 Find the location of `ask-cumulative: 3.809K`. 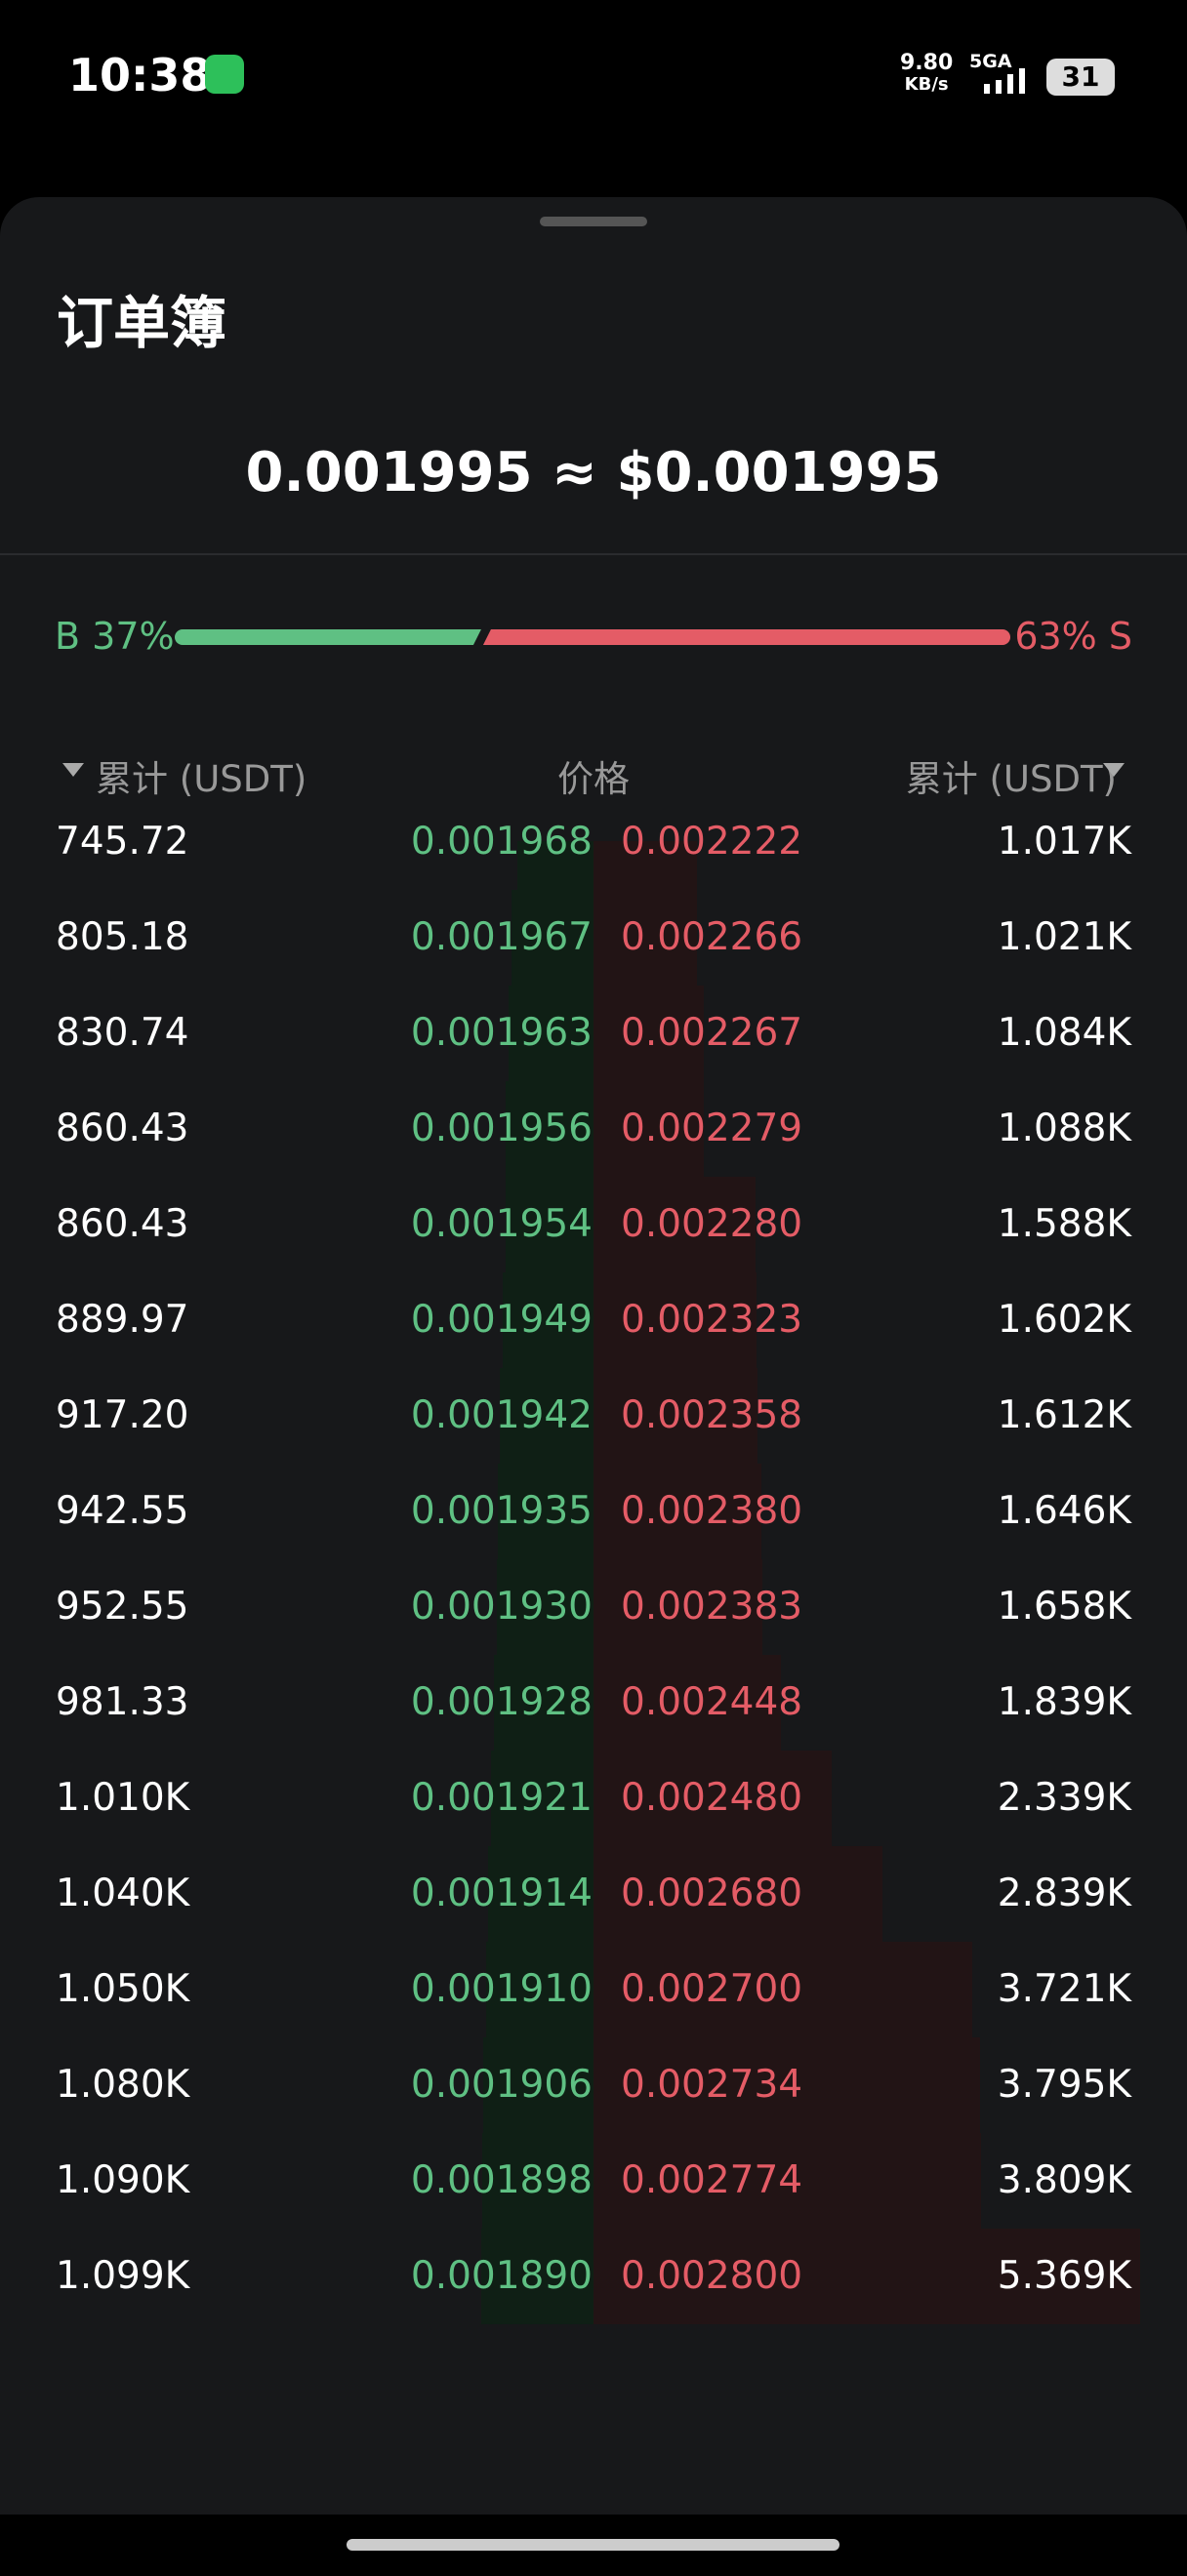

ask-cumulative: 3.809K is located at coordinates (1064, 2180).